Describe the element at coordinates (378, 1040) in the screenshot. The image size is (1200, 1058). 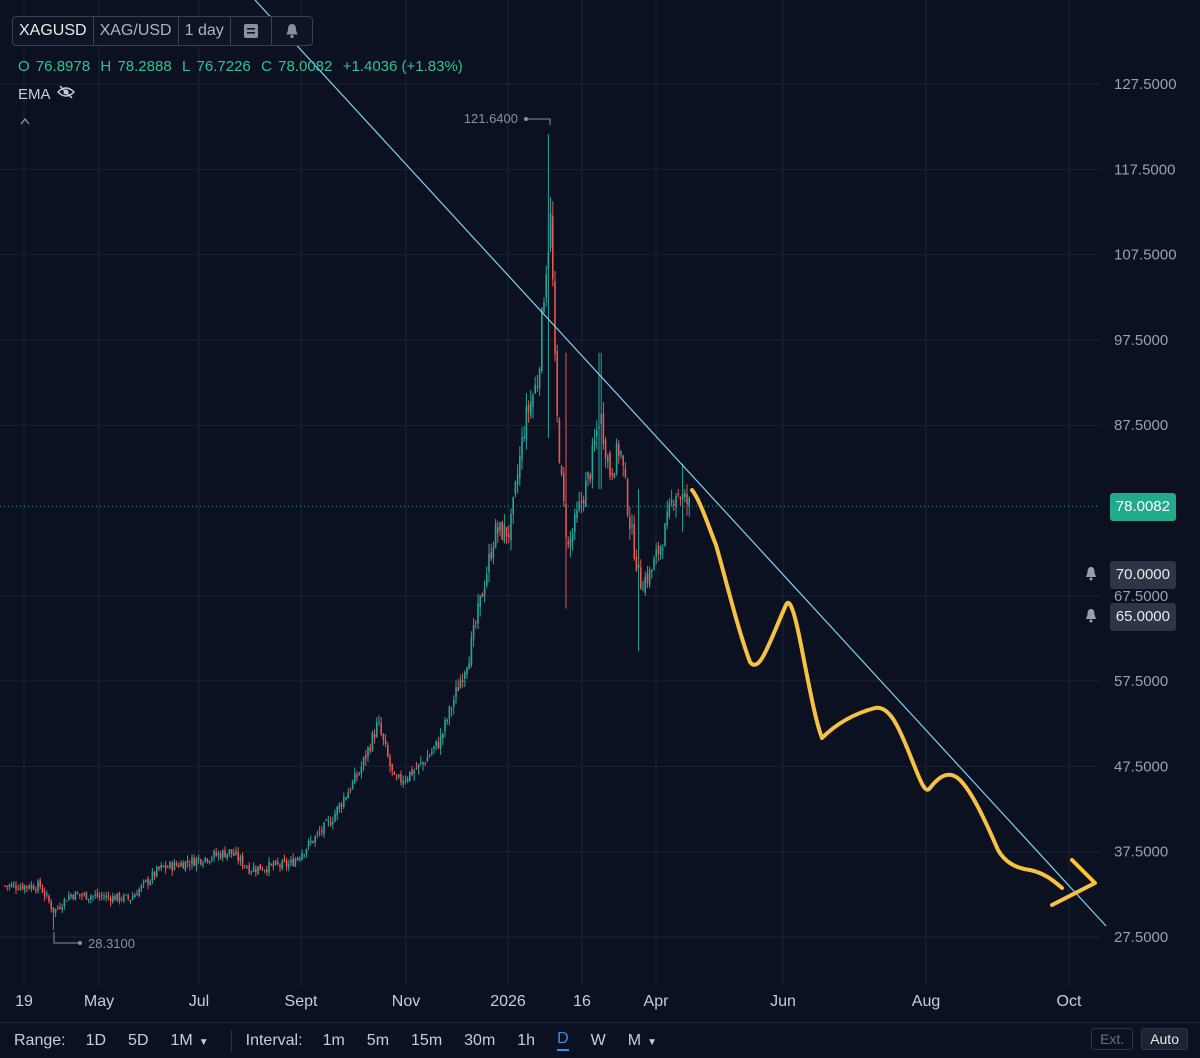
I see `interval-5m-button: 5m` at that location.